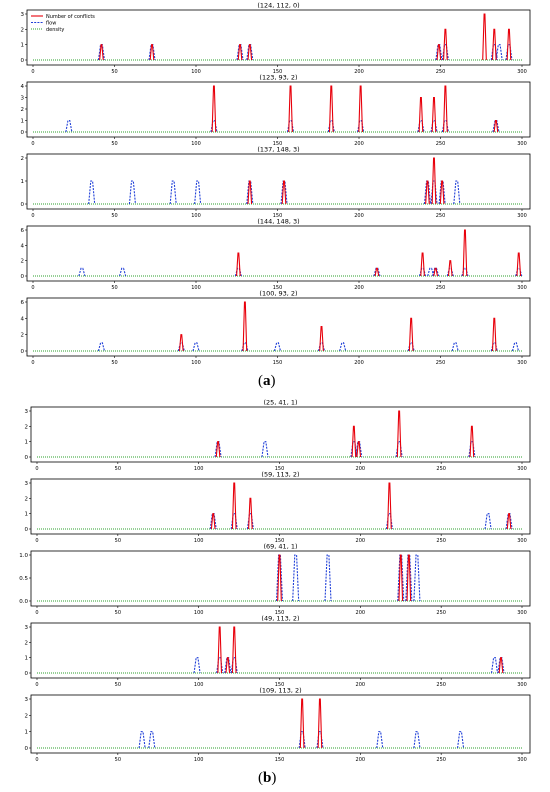  Describe the element at coordinates (267, 778) in the screenshot. I see `panel-b-label: (b)` at that location.